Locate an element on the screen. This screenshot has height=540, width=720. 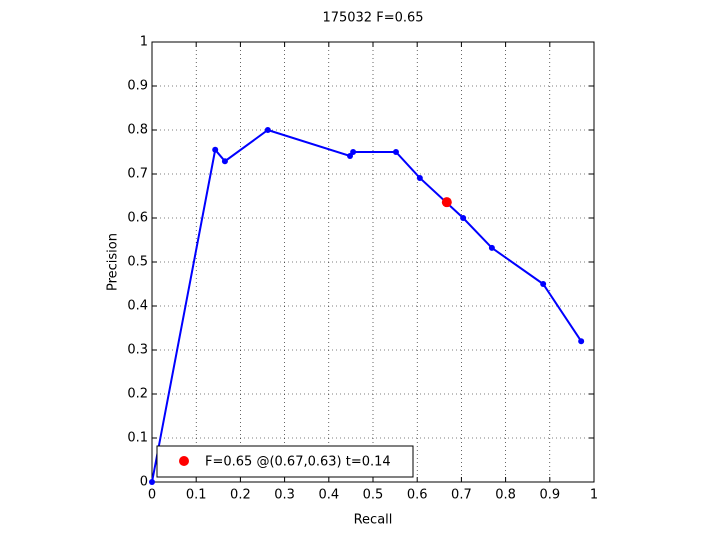
legend-marker is located at coordinates (184, 461).